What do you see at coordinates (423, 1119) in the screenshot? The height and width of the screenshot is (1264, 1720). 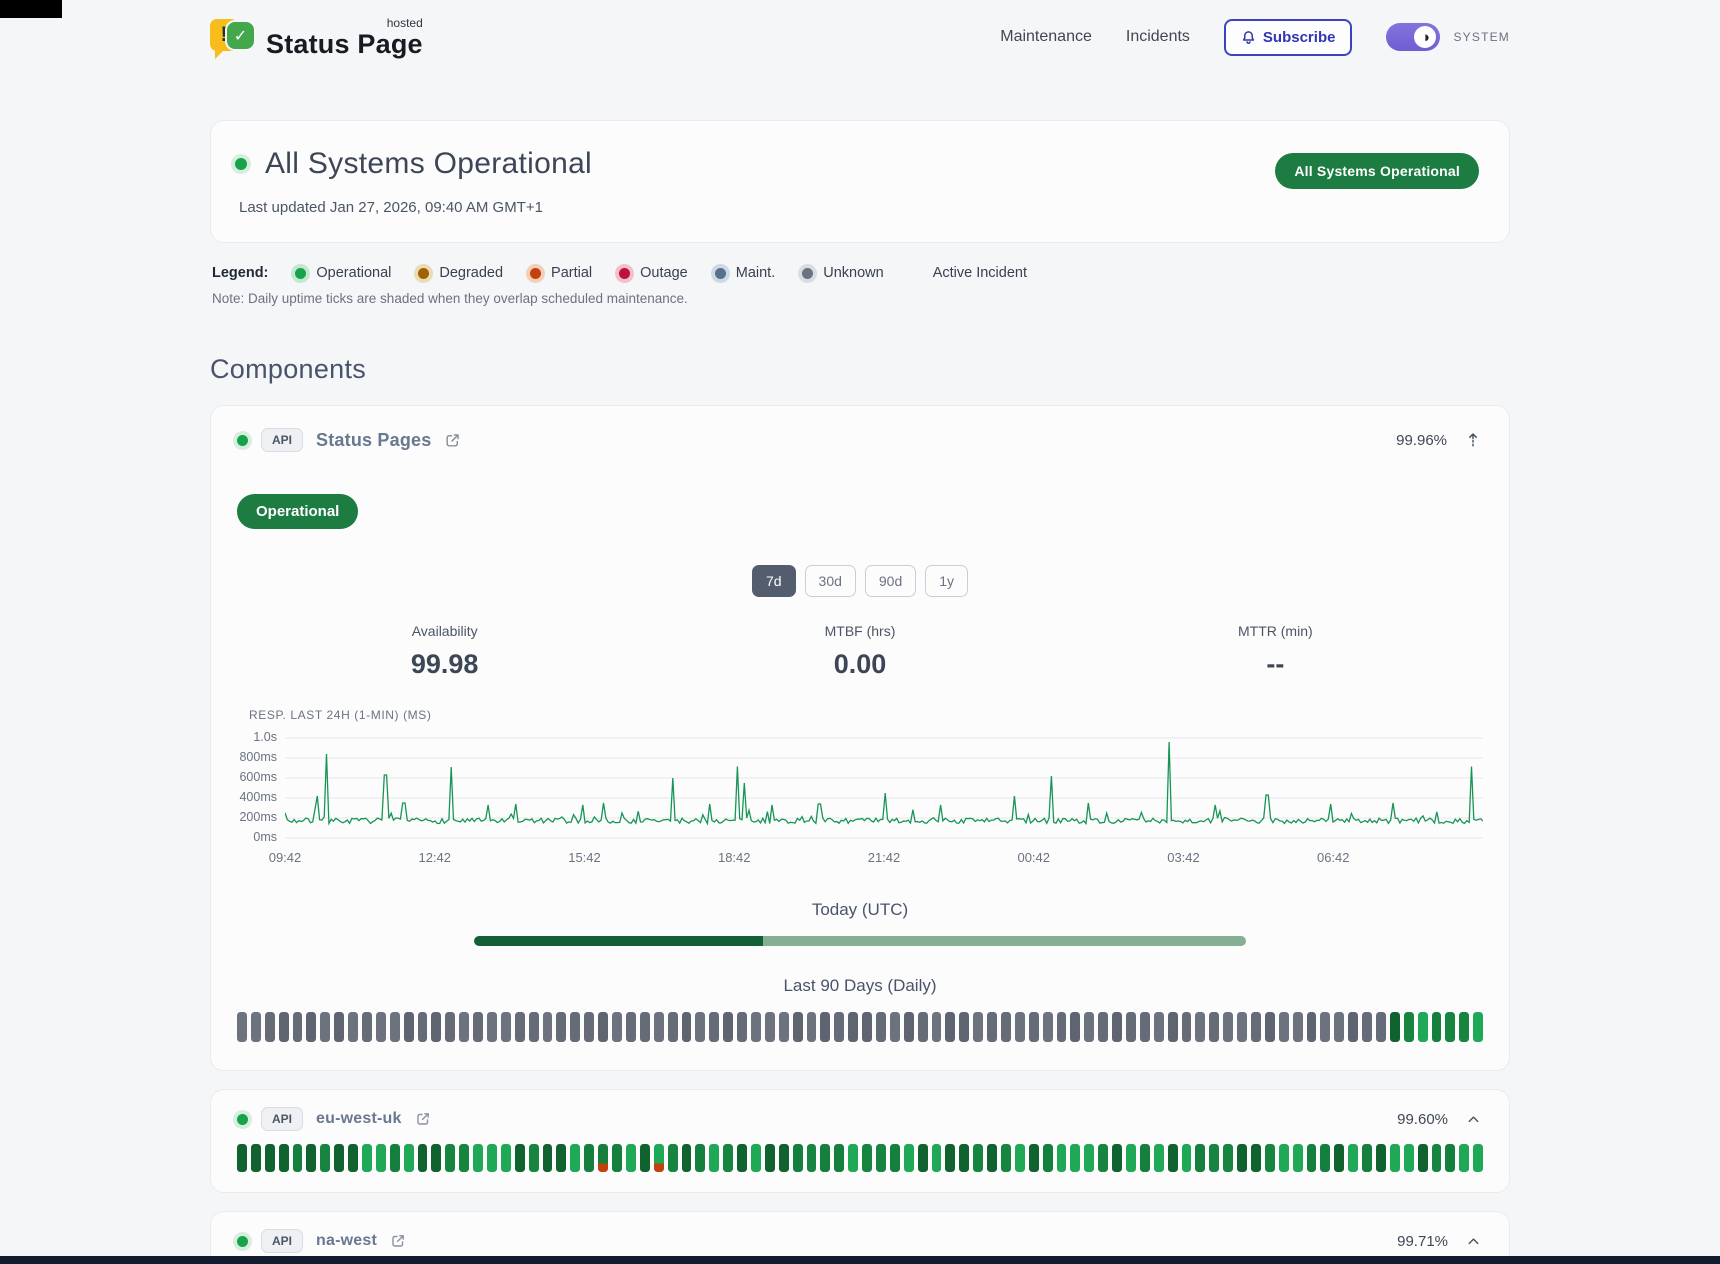 I see `external-link-icon` at bounding box center [423, 1119].